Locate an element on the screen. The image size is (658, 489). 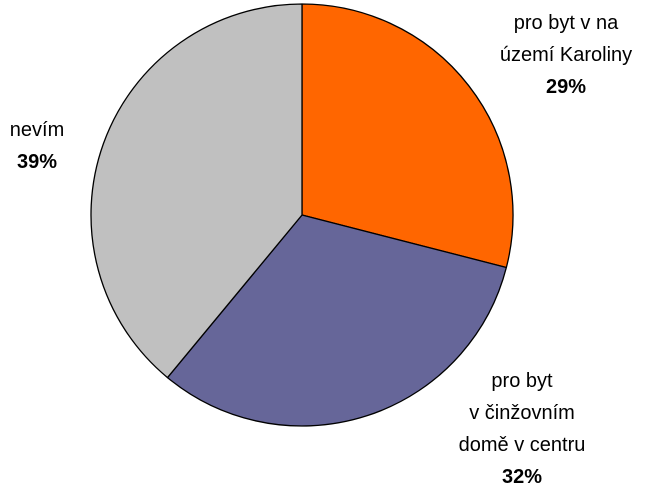
slice-label-line: pro byt is located at coordinates (522, 381).